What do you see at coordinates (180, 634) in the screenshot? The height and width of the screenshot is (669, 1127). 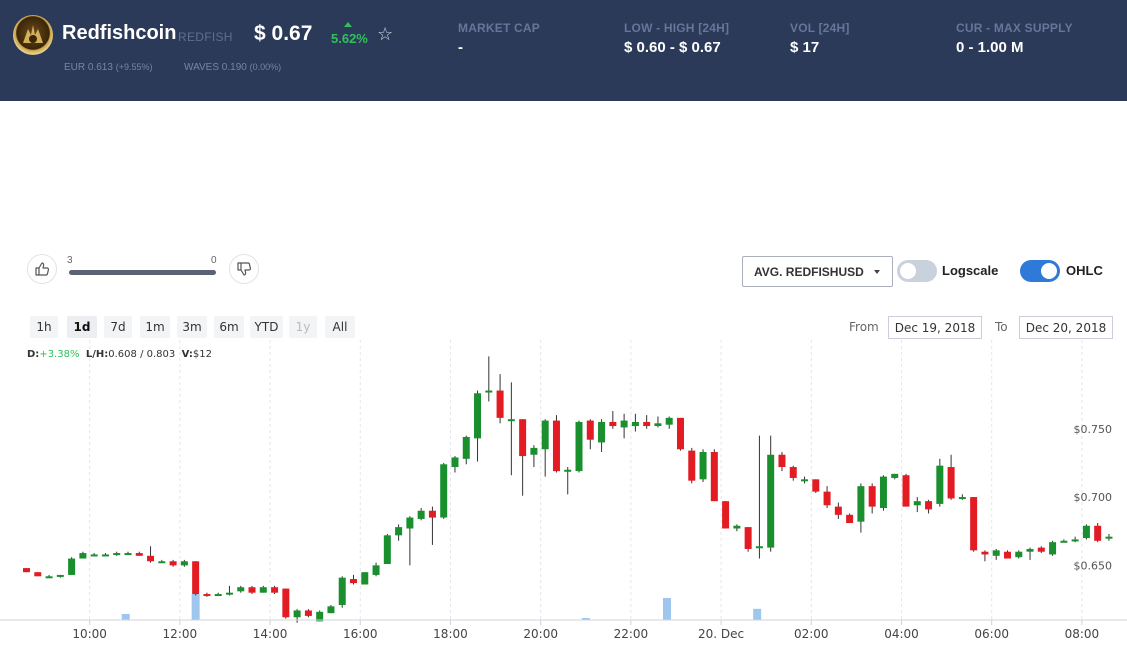 I see `x-tick-label: 12:00` at bounding box center [180, 634].